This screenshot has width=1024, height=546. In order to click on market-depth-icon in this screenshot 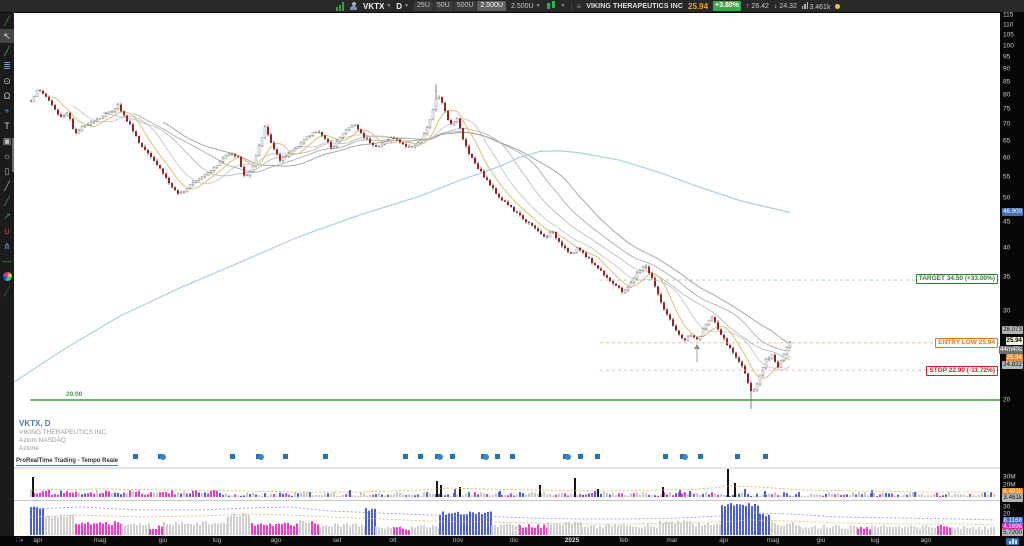, I will do `click(340, 6)`.